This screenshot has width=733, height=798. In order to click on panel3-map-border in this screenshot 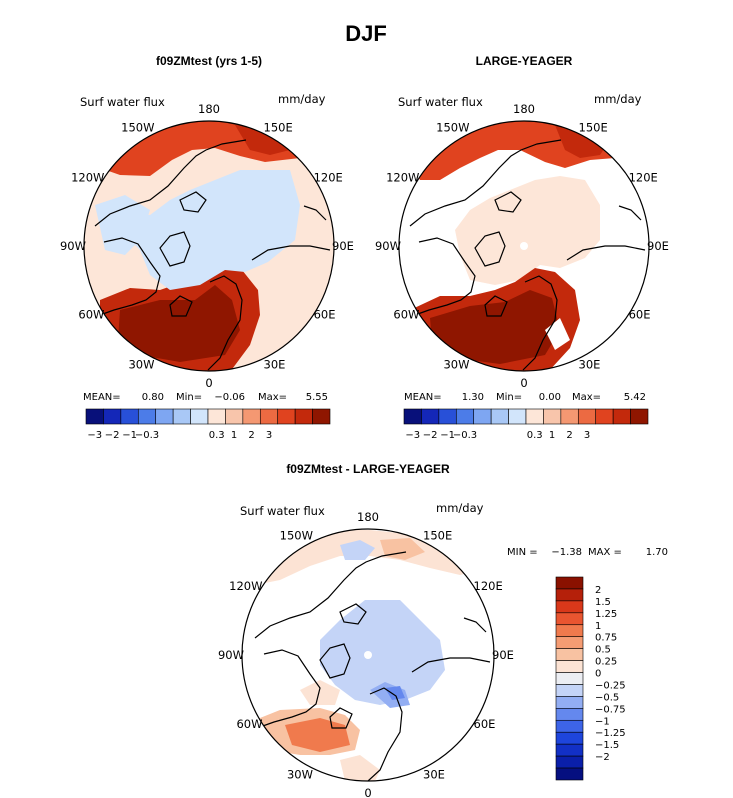, I will do `click(368, 655)`.